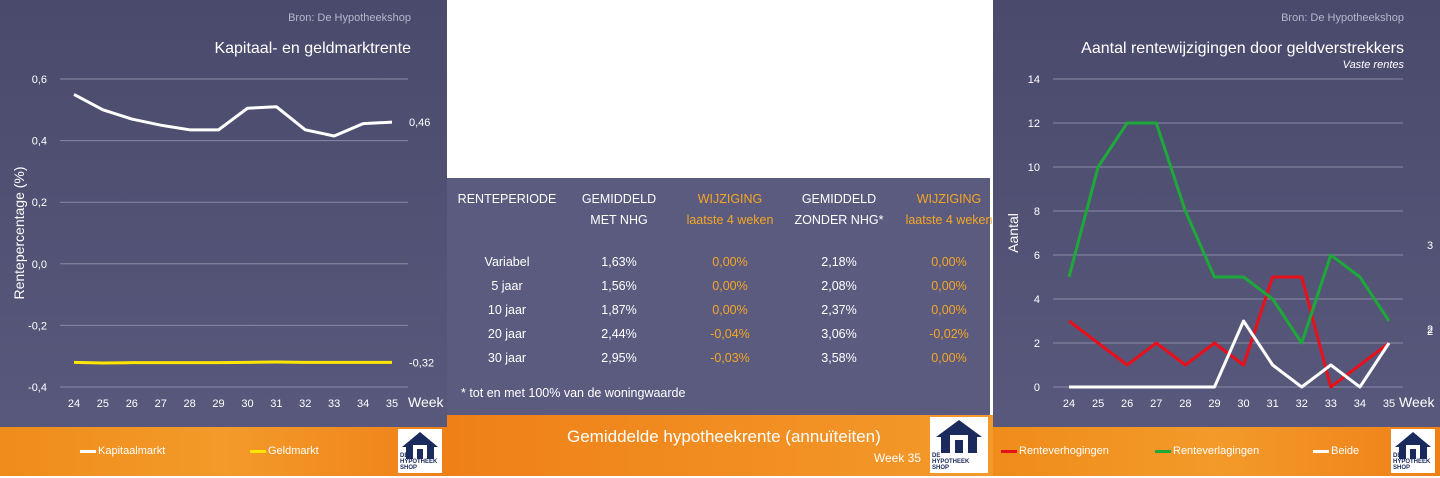  I want to click on left-chart-title: Kapitaal- en geldmarktrente, so click(312, 48).